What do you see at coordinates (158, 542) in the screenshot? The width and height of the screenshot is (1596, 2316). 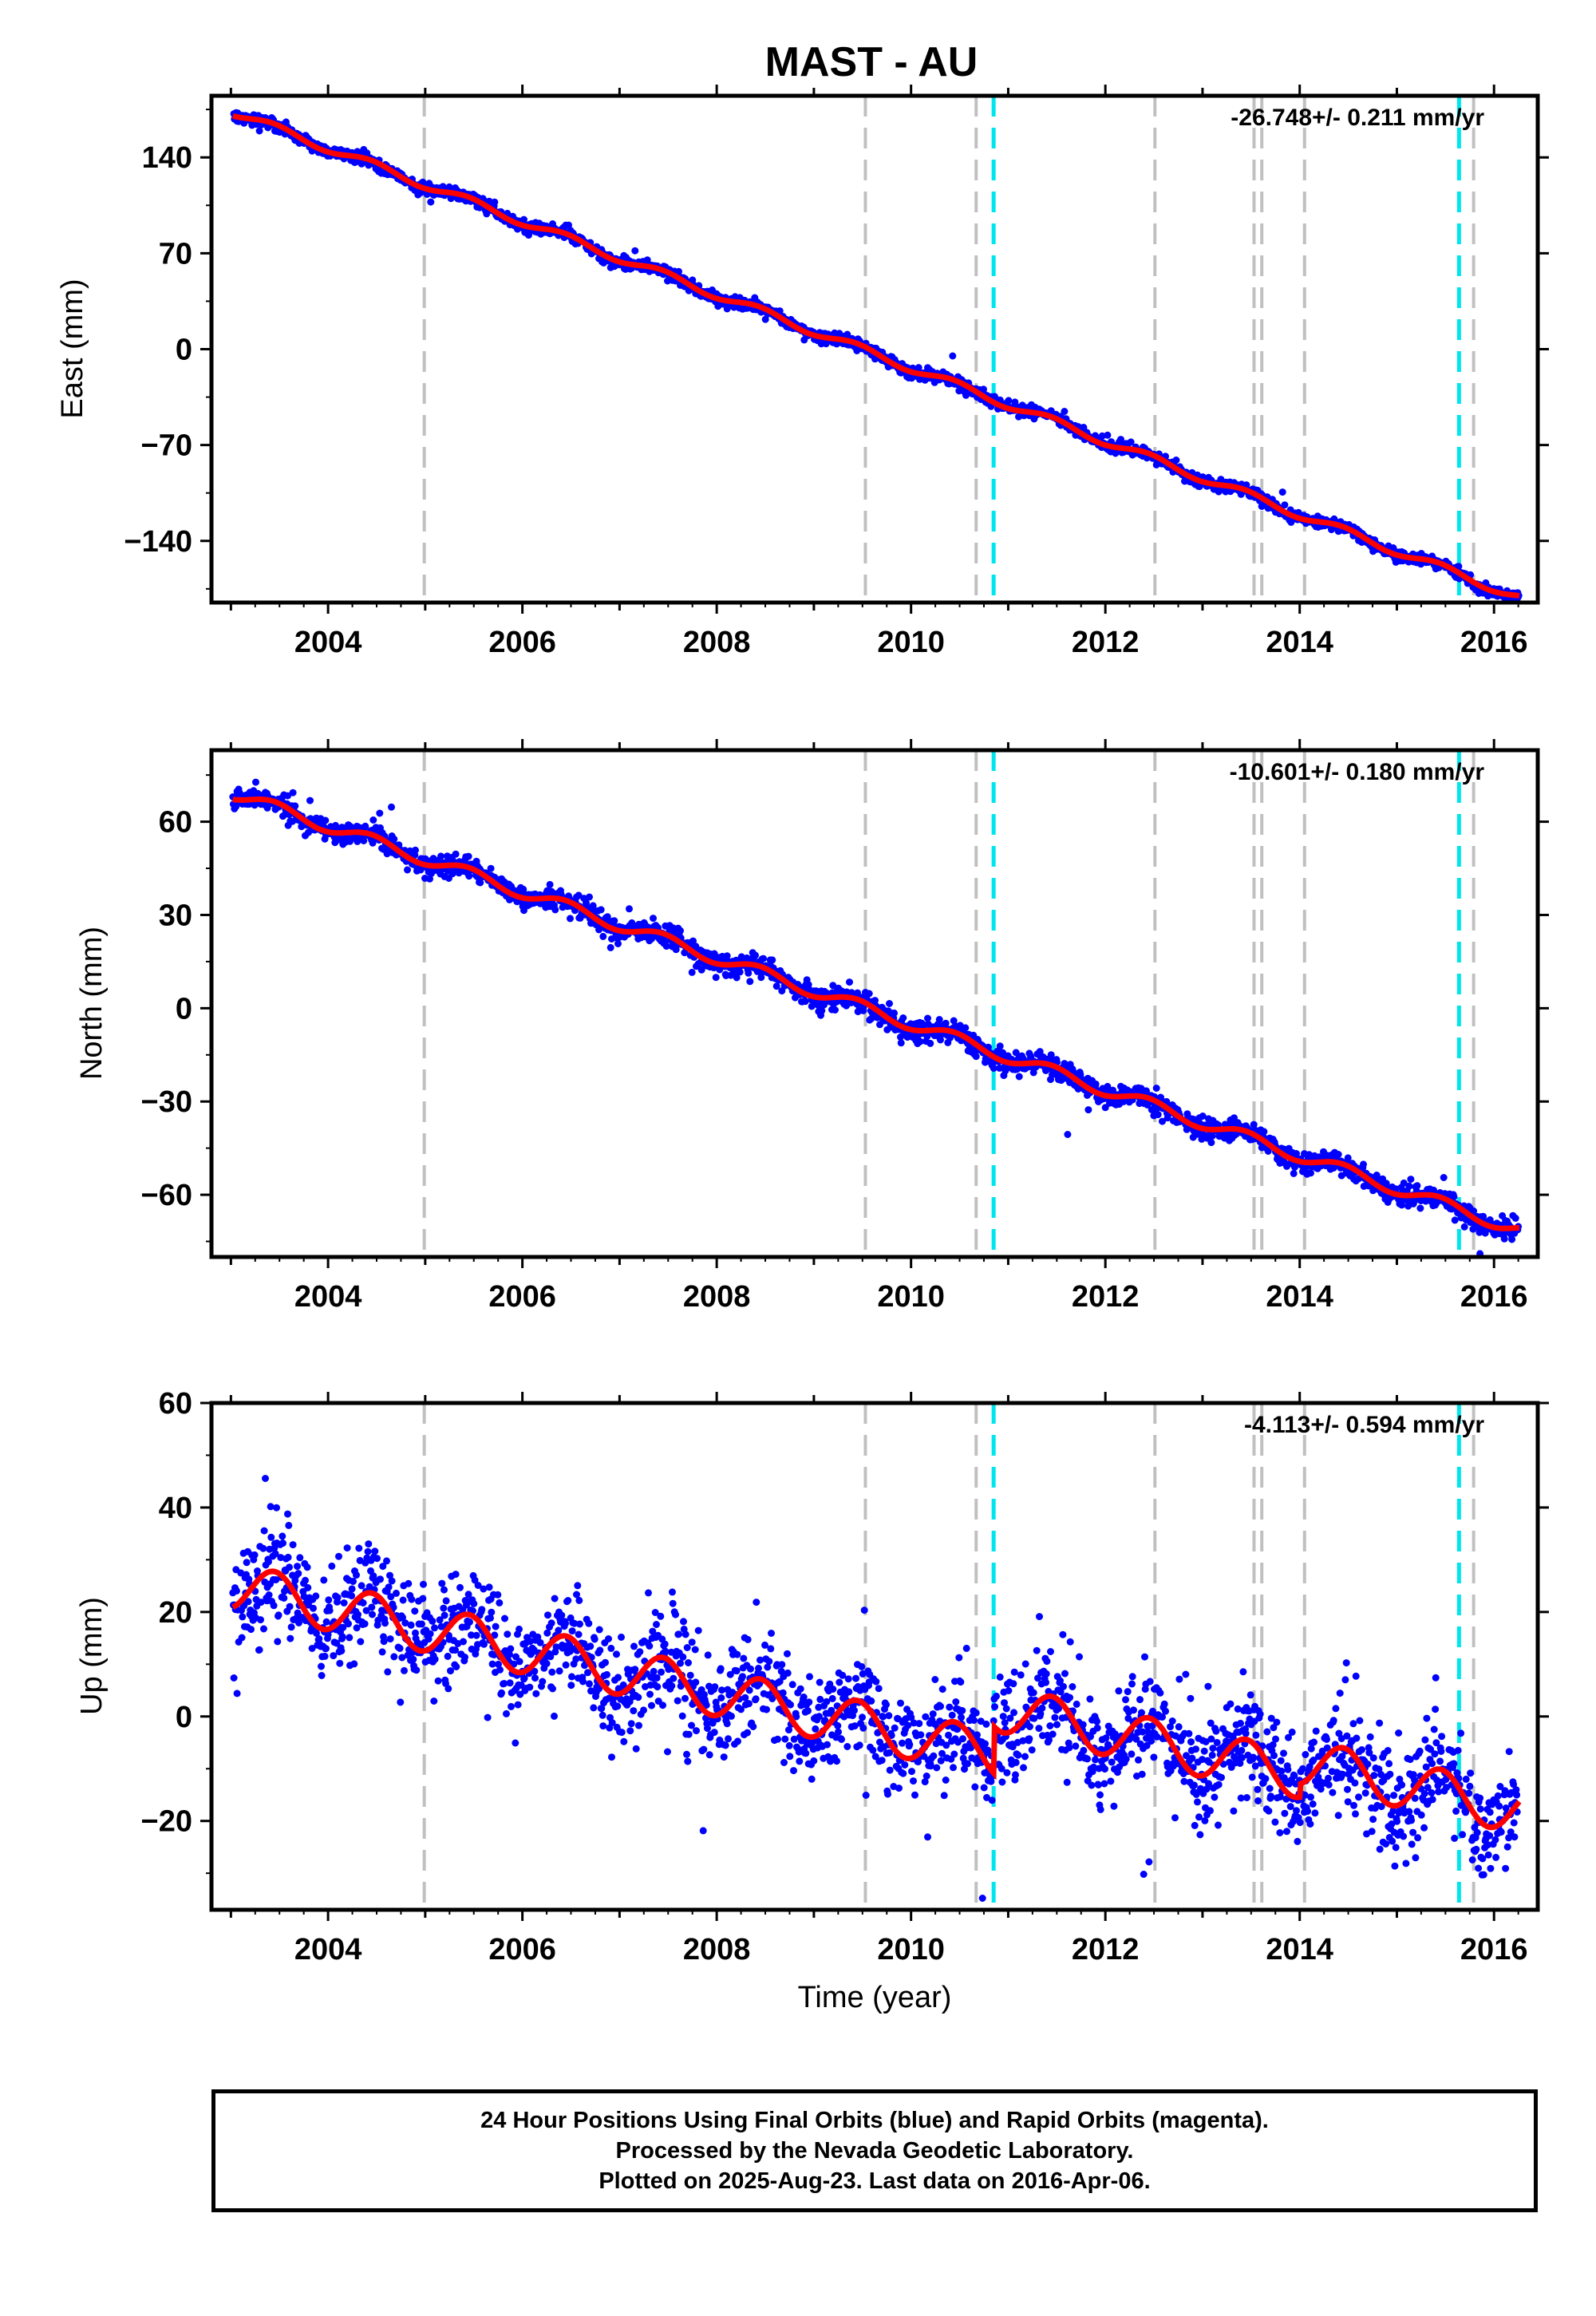 I see `east-ytick-label: −140` at bounding box center [158, 542].